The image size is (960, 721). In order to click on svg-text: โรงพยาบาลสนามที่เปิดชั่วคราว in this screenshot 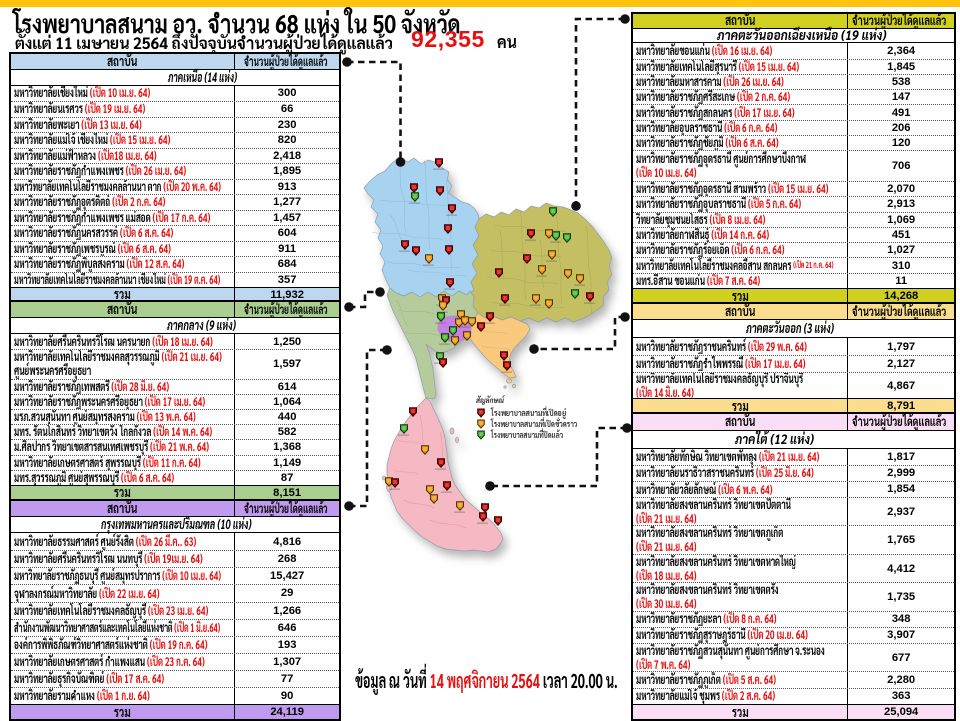, I will do `click(533, 423)`.